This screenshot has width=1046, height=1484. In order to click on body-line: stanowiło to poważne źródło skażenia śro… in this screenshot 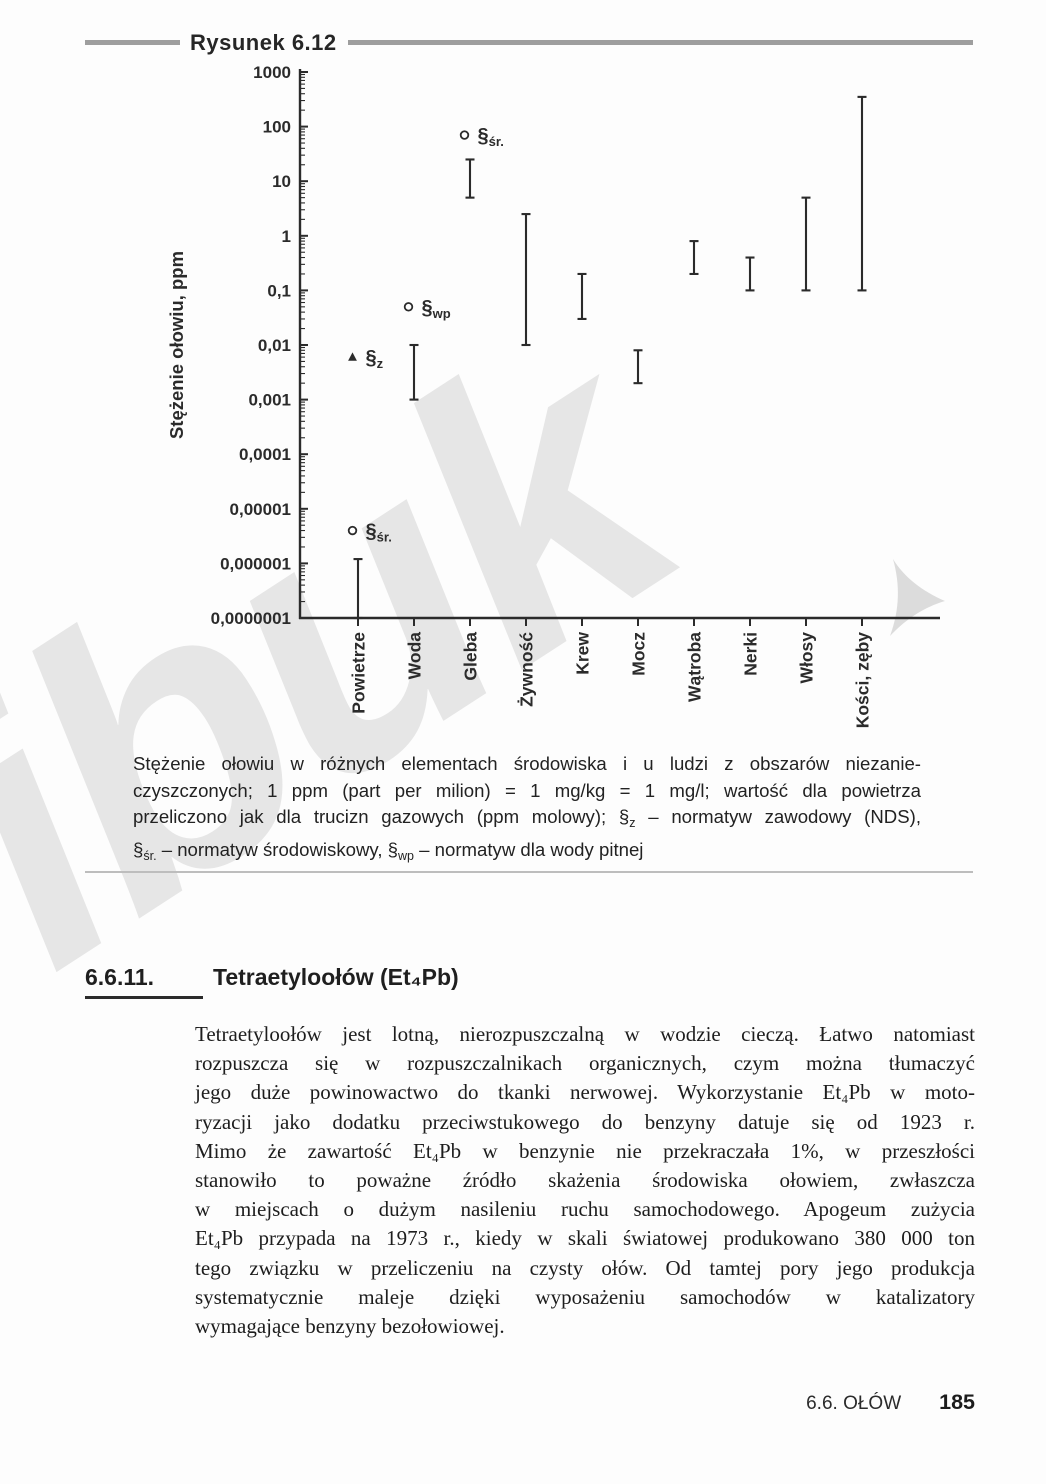, I will do `click(585, 1180)`.